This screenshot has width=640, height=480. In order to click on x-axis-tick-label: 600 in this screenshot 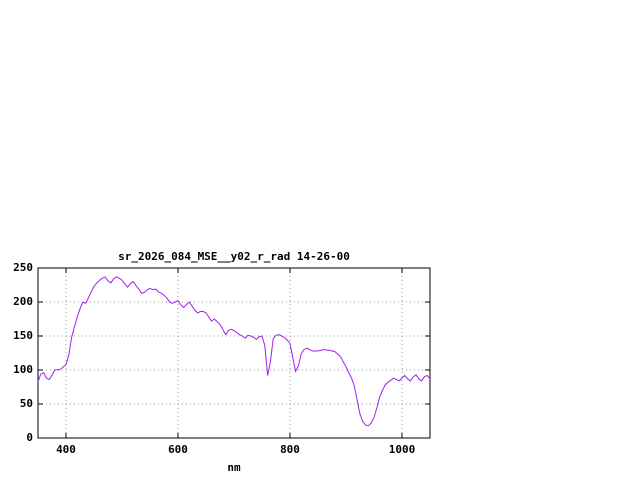, I will do `click(178, 449)`.